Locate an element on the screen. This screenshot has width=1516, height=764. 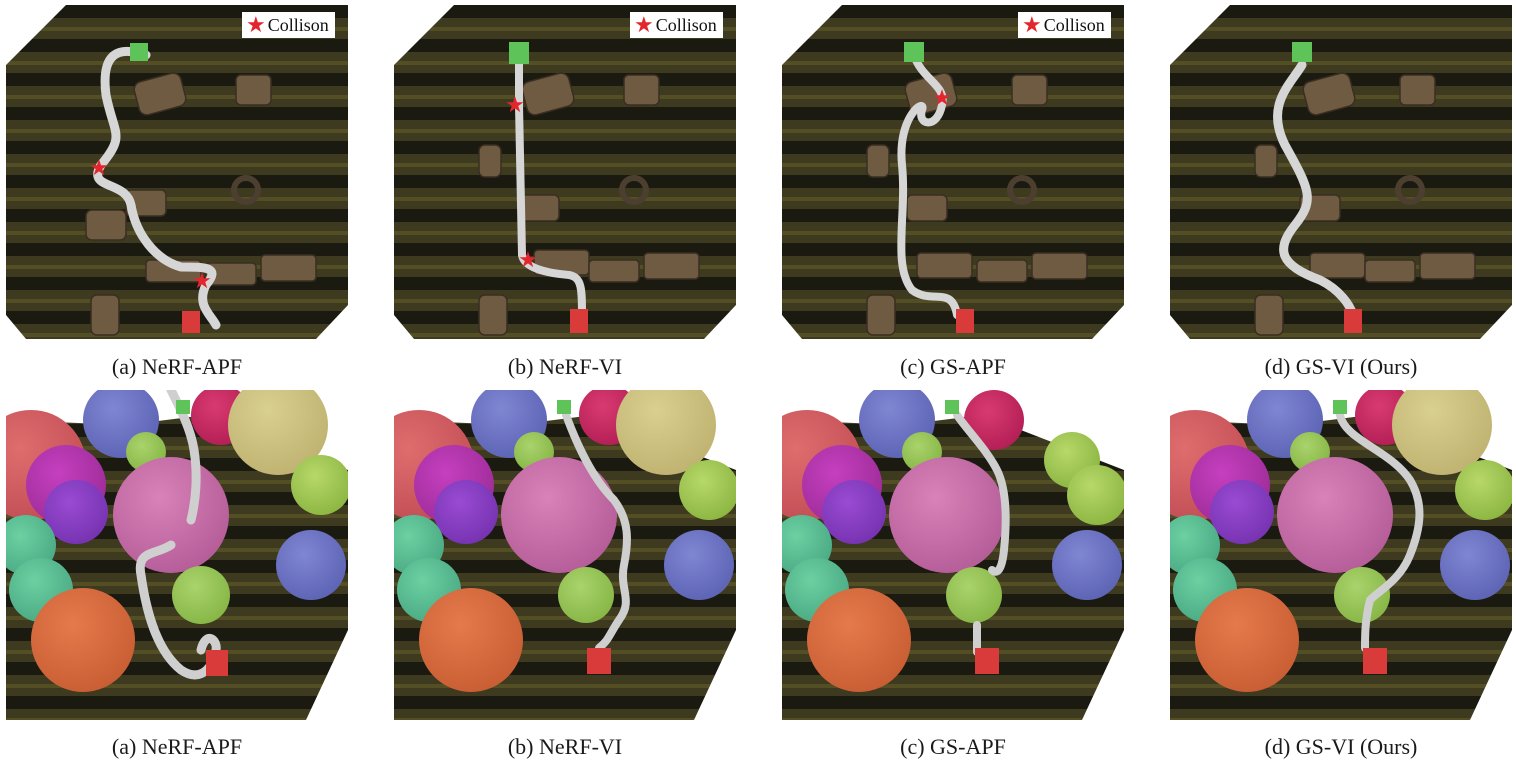
scene-view-nerf-vi-obstacles is located at coordinates (565, 555).